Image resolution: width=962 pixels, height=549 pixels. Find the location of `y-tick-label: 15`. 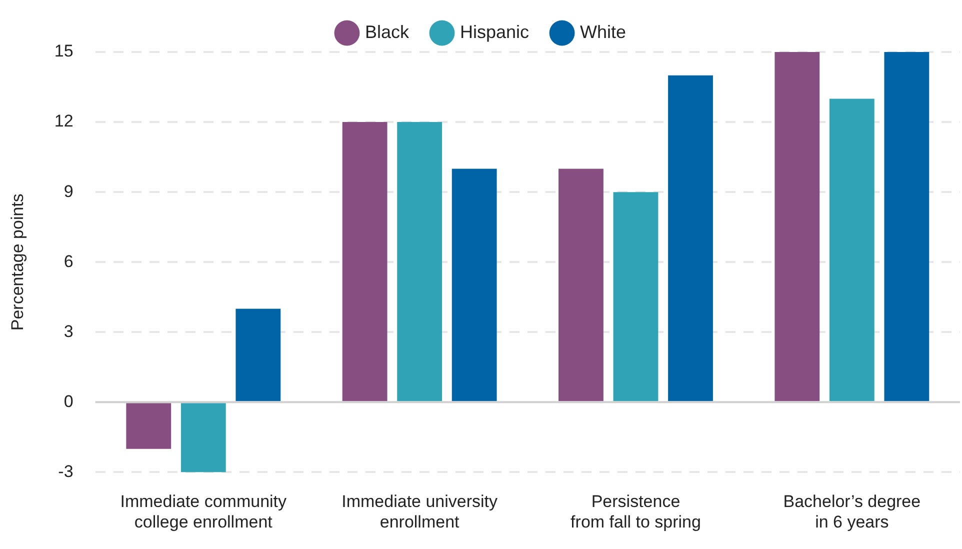

y-tick-label: 15 is located at coordinates (64, 51).